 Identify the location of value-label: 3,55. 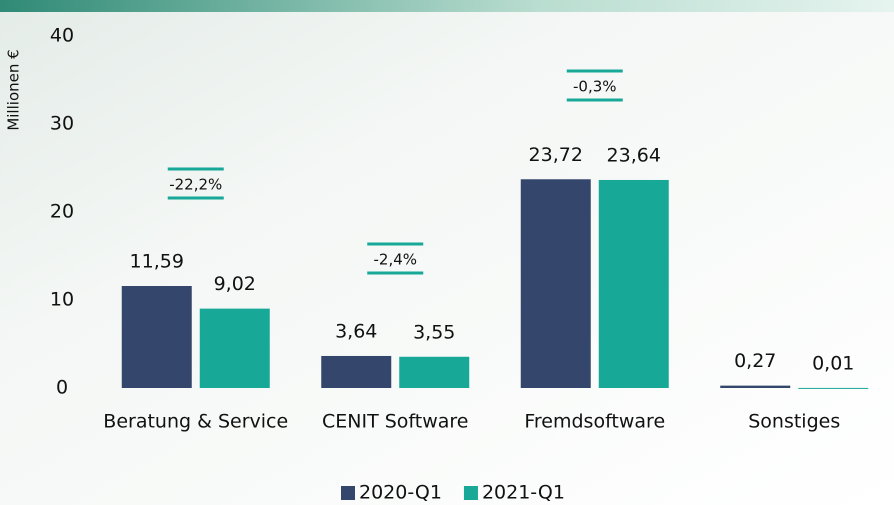
(434, 332).